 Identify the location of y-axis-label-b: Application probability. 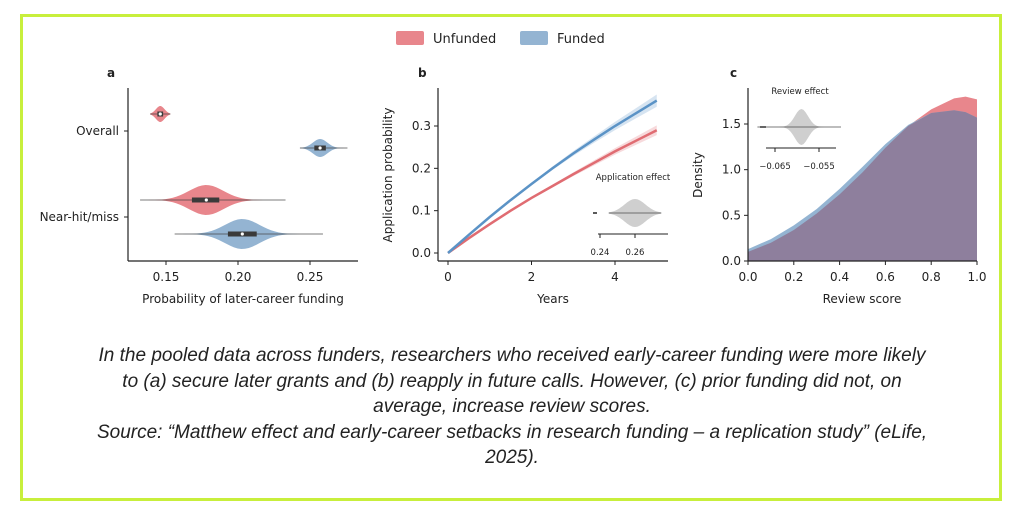
(388, 175).